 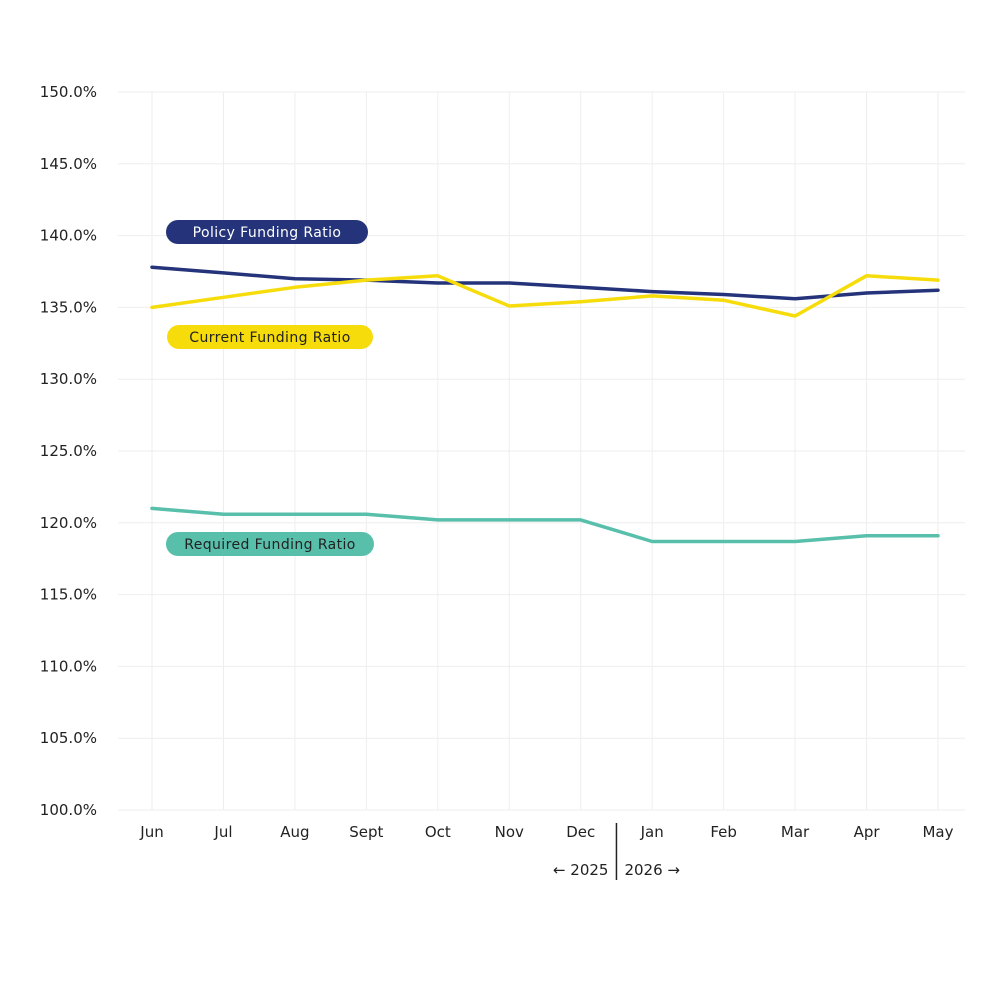 I want to click on x-tick-label: Sept, so click(x=366, y=832).